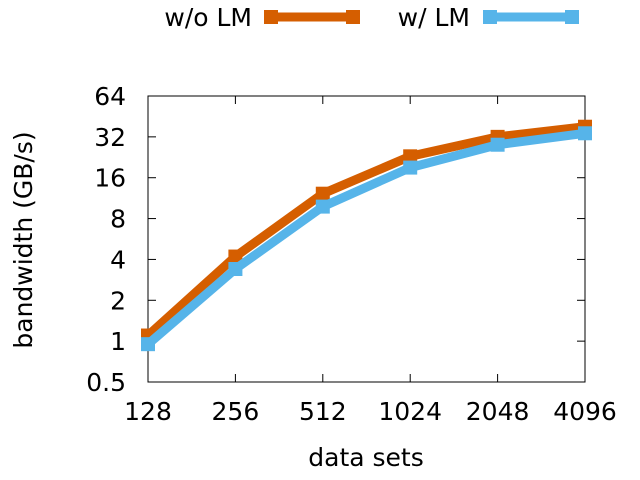  What do you see at coordinates (23, 239) in the screenshot?
I see `y-axis-title: bandwidth (GB/s)` at bounding box center [23, 239].